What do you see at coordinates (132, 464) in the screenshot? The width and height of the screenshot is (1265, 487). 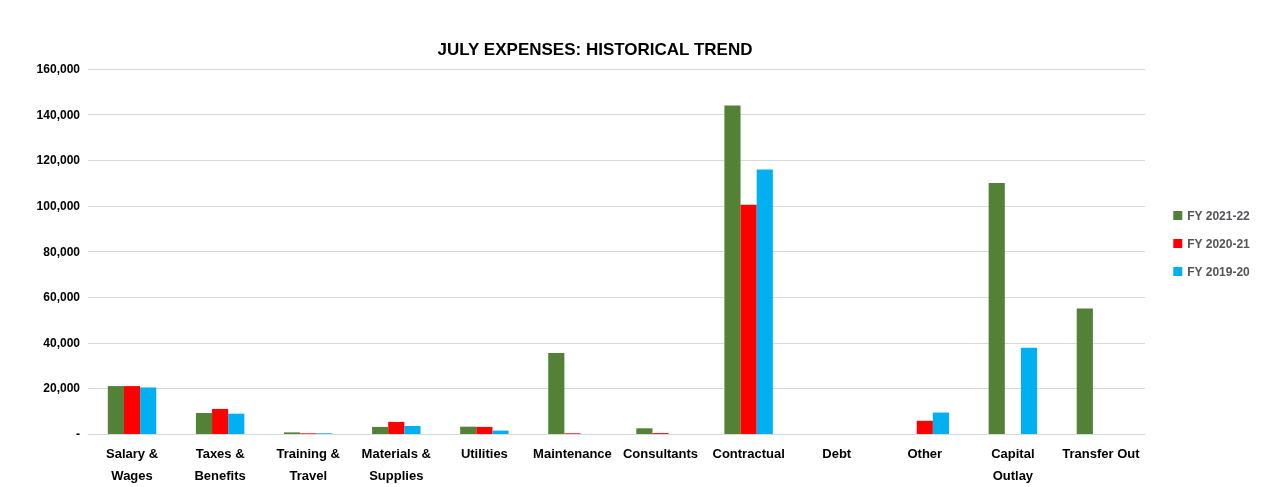 I see `x-tick-label: Salary & Wages` at bounding box center [132, 464].